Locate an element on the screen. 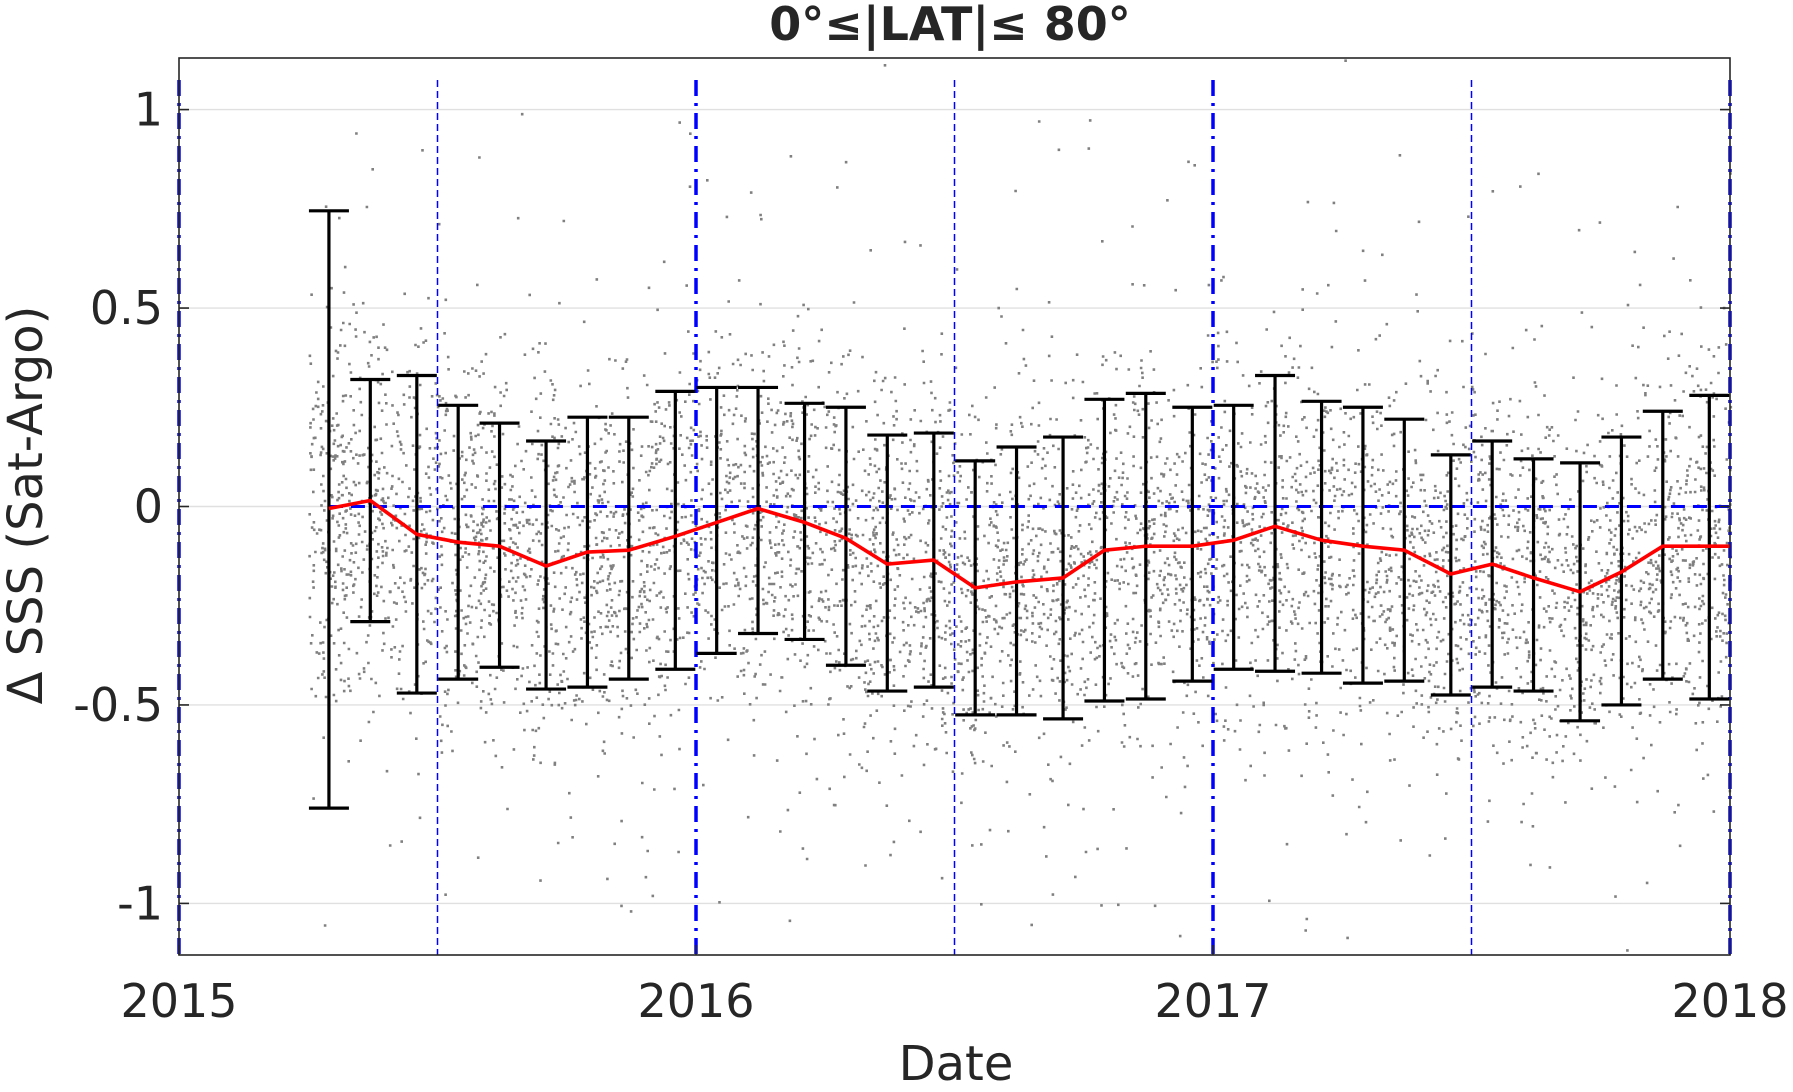 Image resolution: width=1793 pixels, height=1092 pixels. y-tick-label: 0 is located at coordinates (148, 507).